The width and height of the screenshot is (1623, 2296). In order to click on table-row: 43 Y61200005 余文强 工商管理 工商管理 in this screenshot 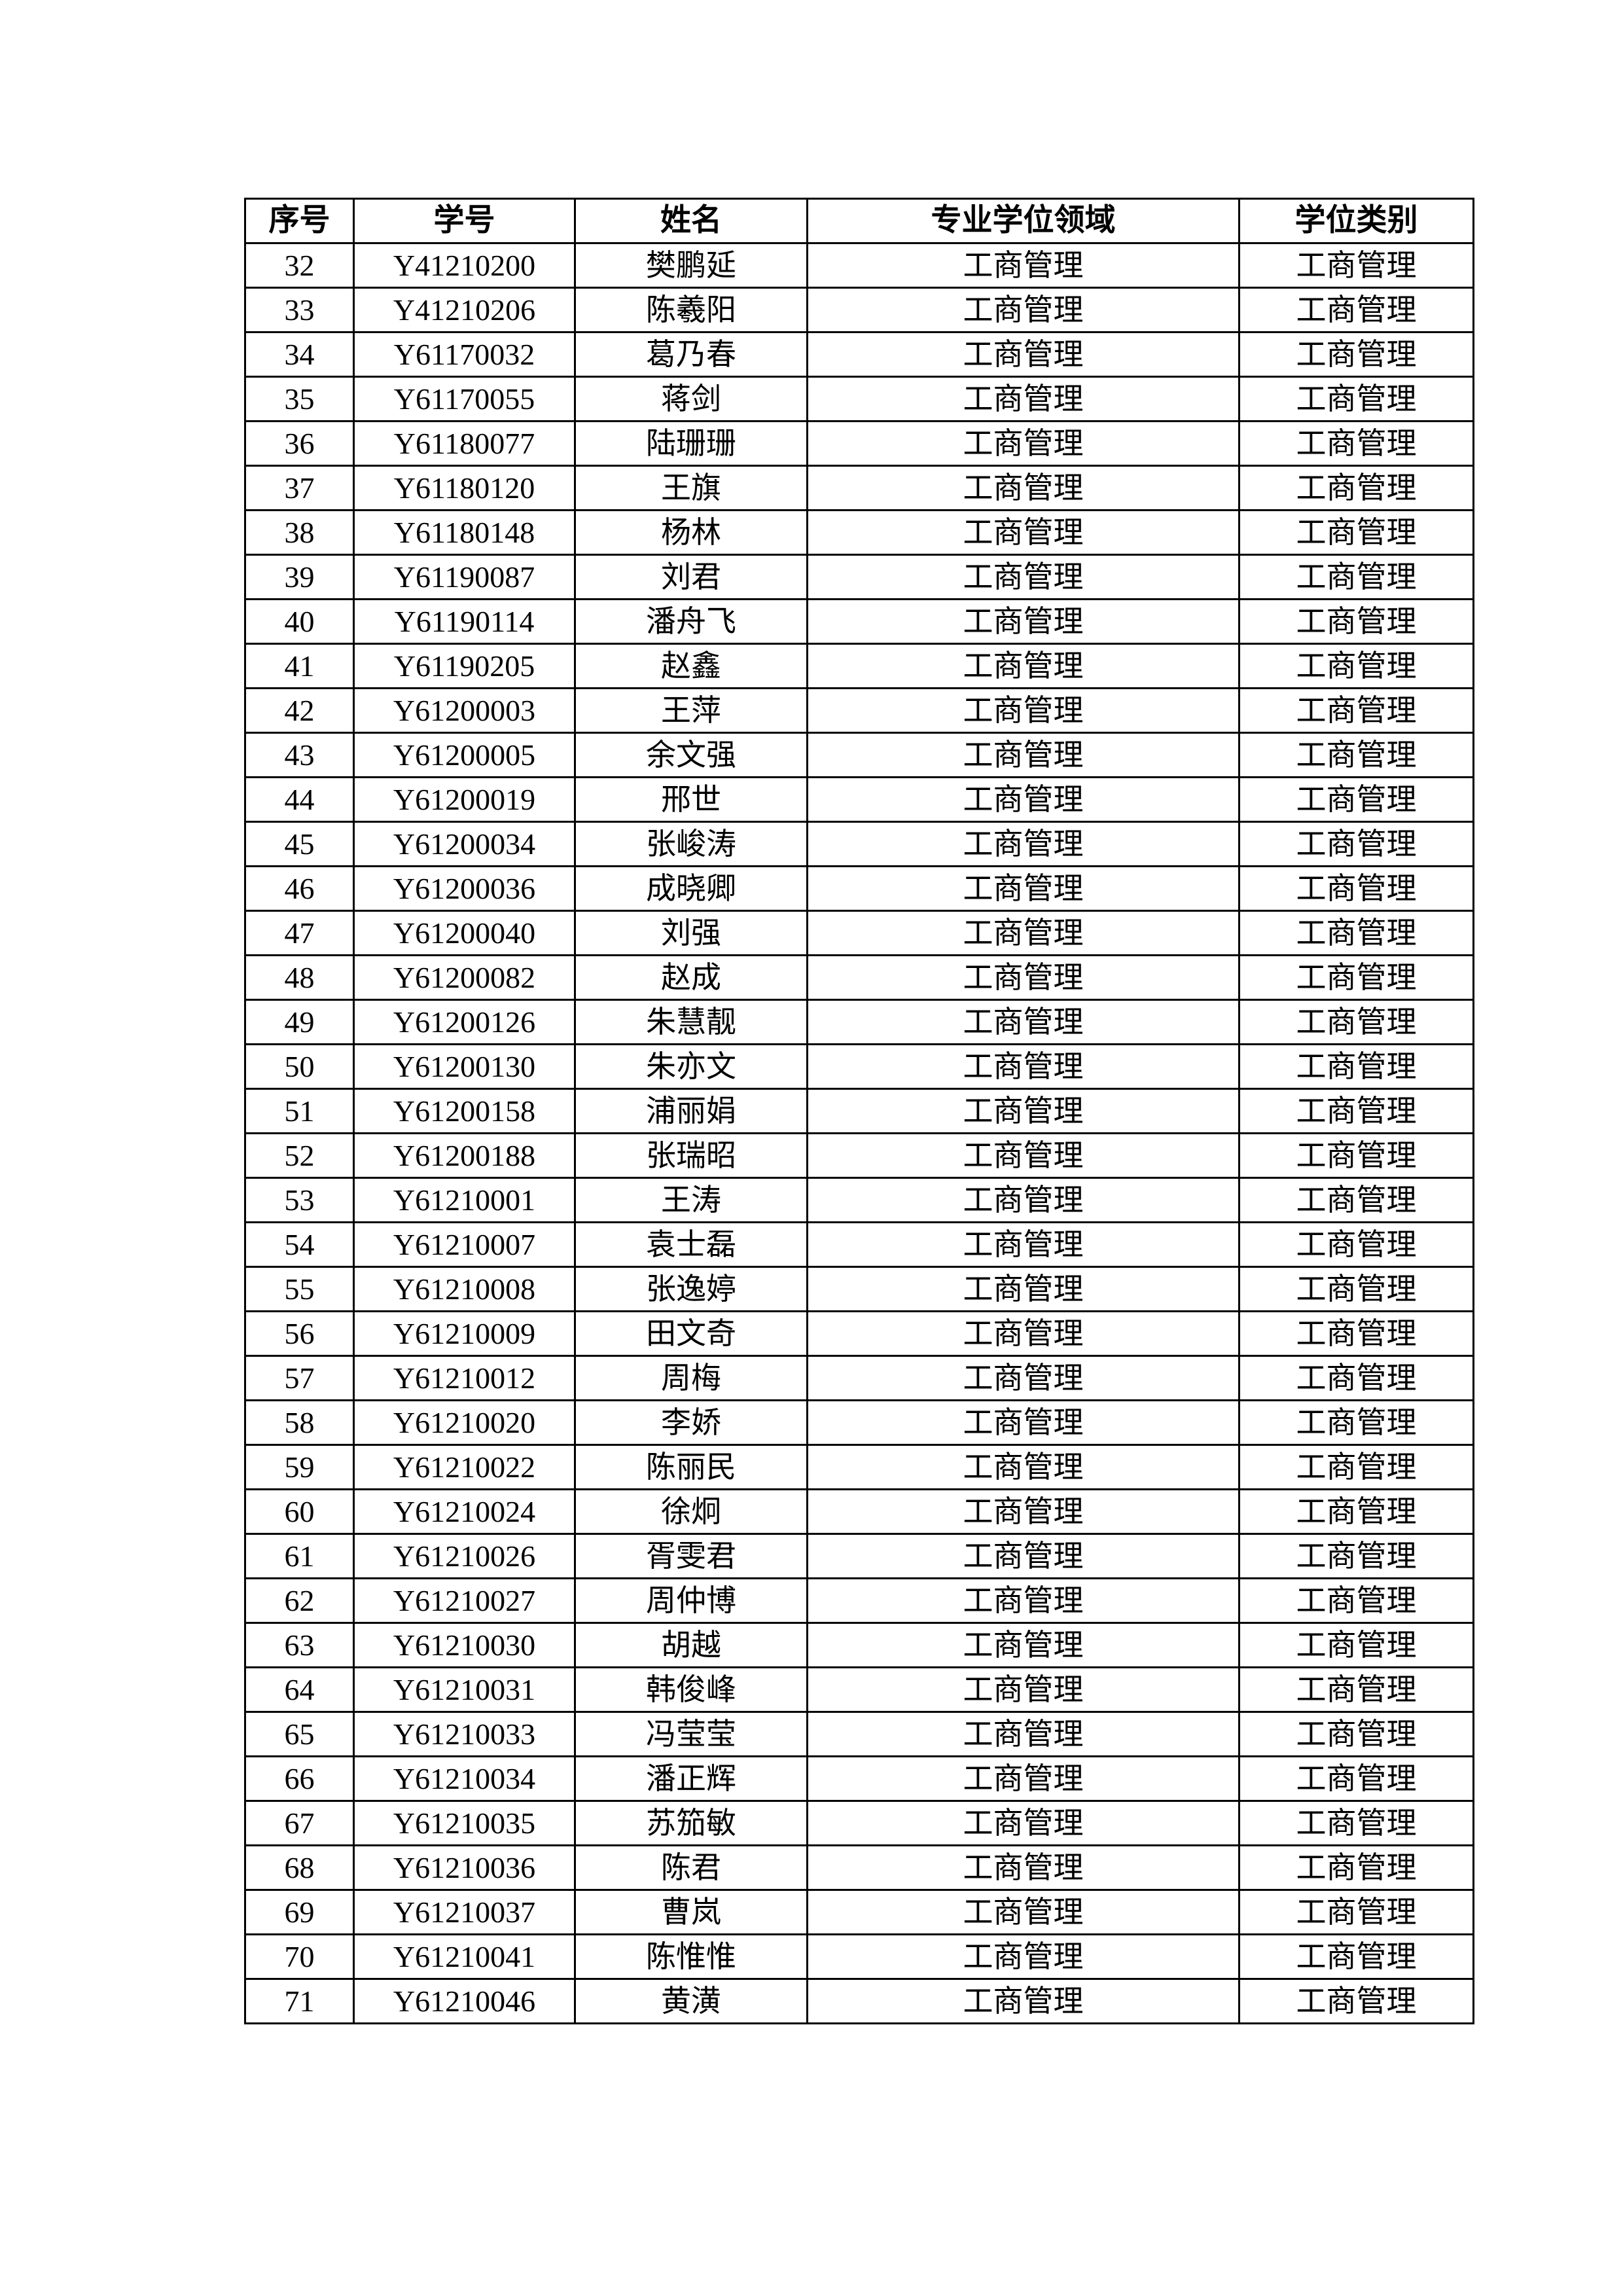, I will do `click(859, 755)`.